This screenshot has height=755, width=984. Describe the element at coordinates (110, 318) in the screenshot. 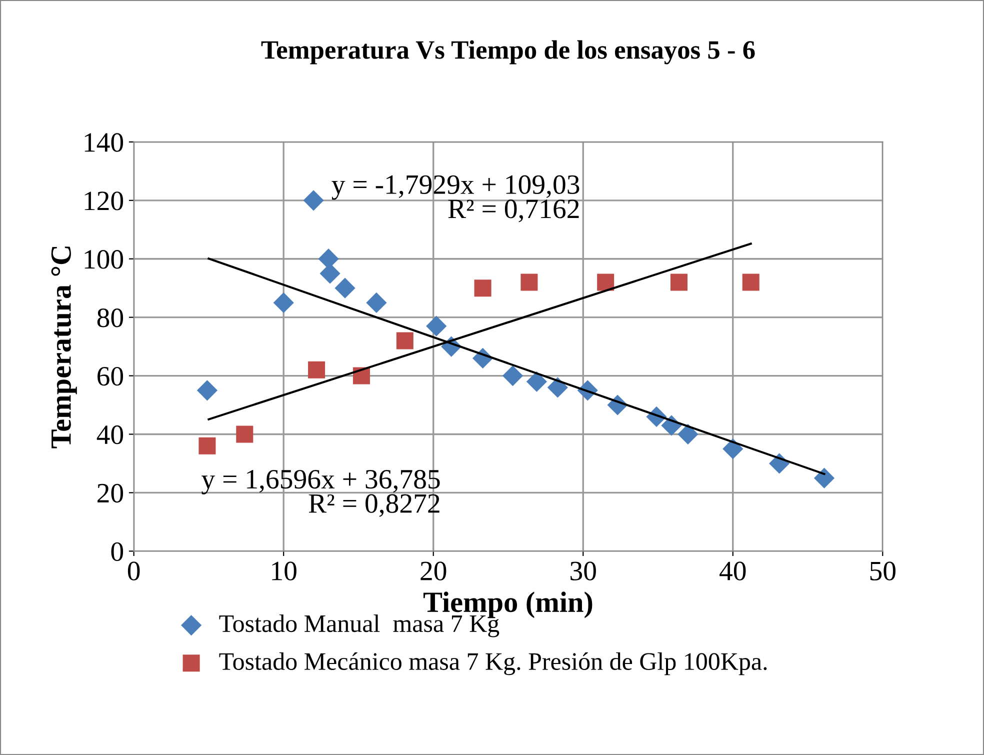

I see `y-tick-label: 80` at that location.